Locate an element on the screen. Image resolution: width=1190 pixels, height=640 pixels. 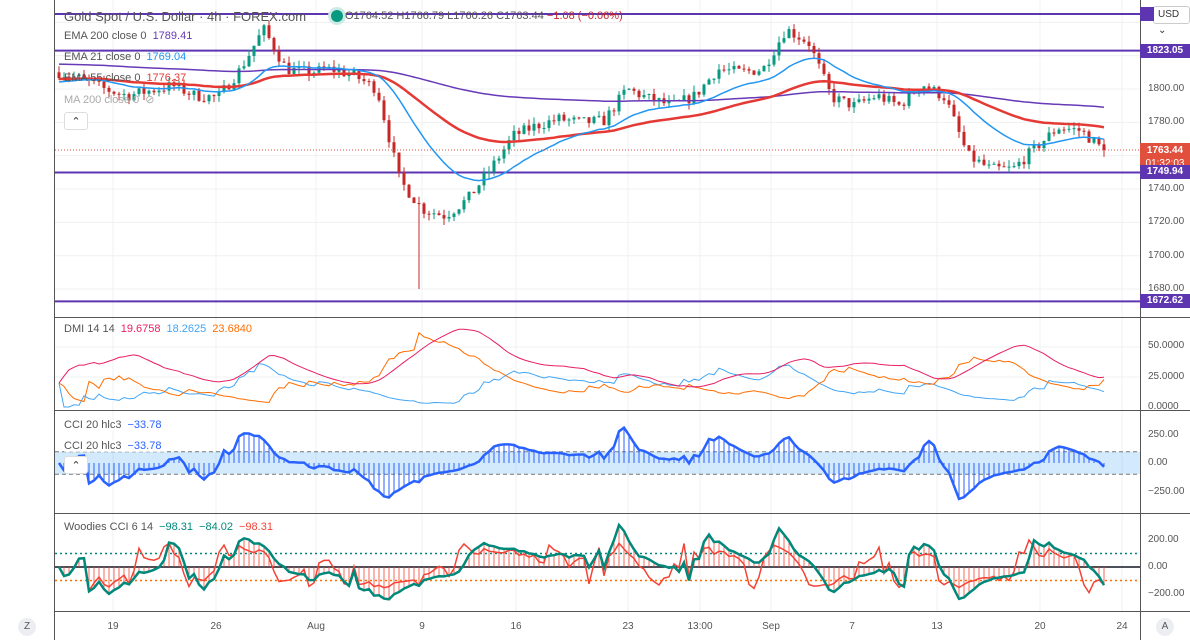
time-label: 13 is located at coordinates (937, 626).